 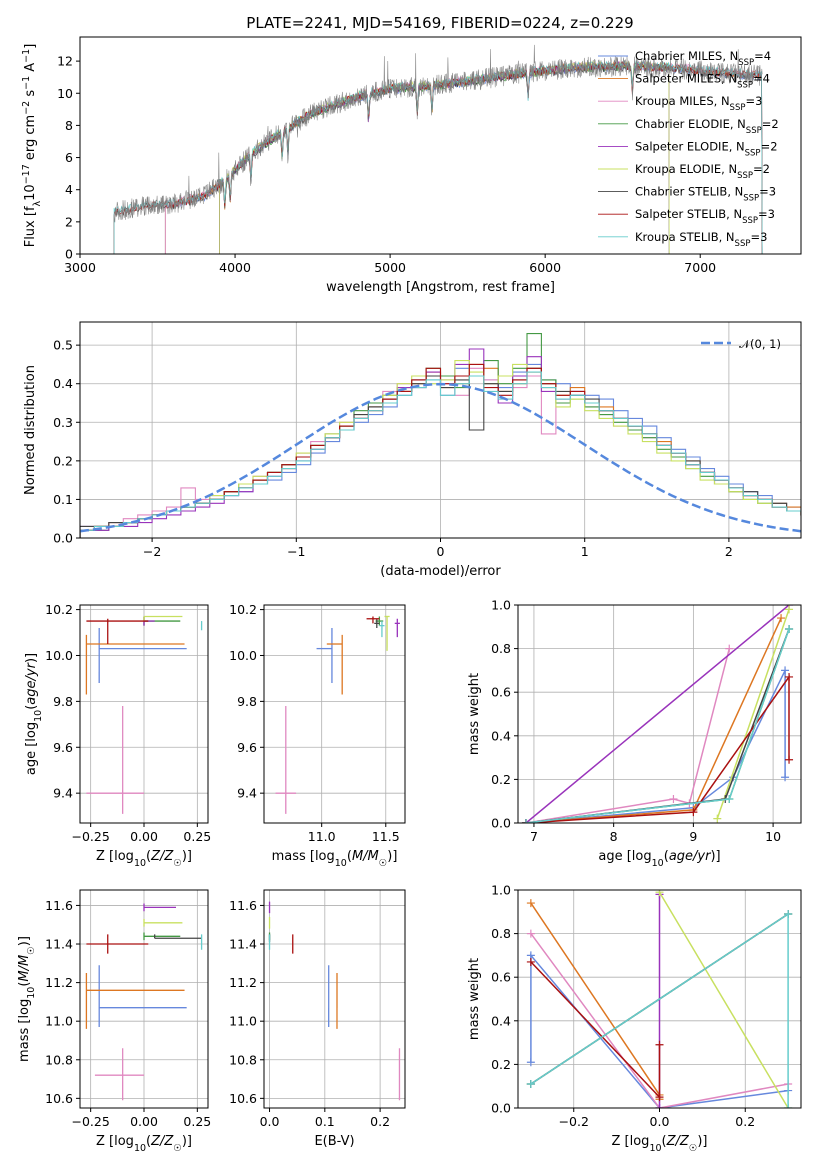 What do you see at coordinates (690, 856) in the screenshot?
I see `label-part: age/yr` at bounding box center [690, 856].